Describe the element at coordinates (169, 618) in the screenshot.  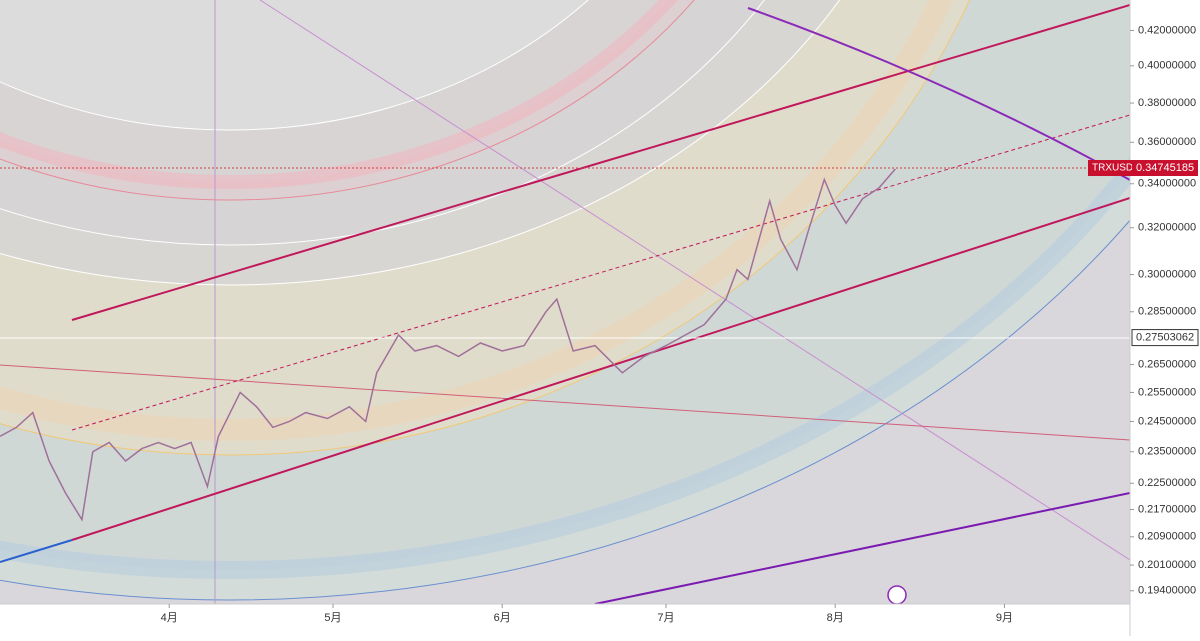
I see `x-tick-label: 4月` at that location.